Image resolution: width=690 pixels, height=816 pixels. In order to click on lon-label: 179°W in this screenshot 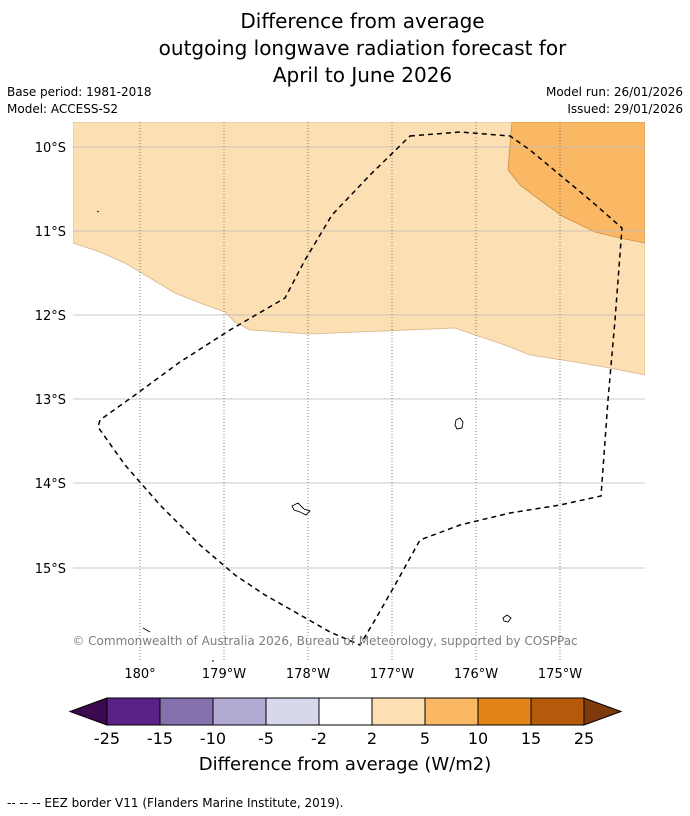, I will do `click(224, 674)`.